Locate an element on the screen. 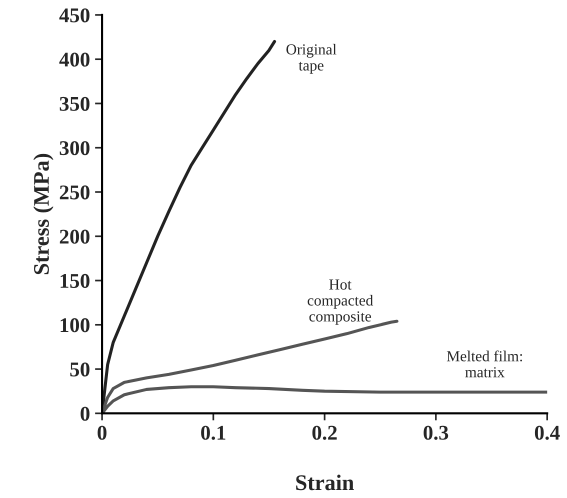 The height and width of the screenshot is (498, 567). y-tick-label: 200 is located at coordinates (75, 237).